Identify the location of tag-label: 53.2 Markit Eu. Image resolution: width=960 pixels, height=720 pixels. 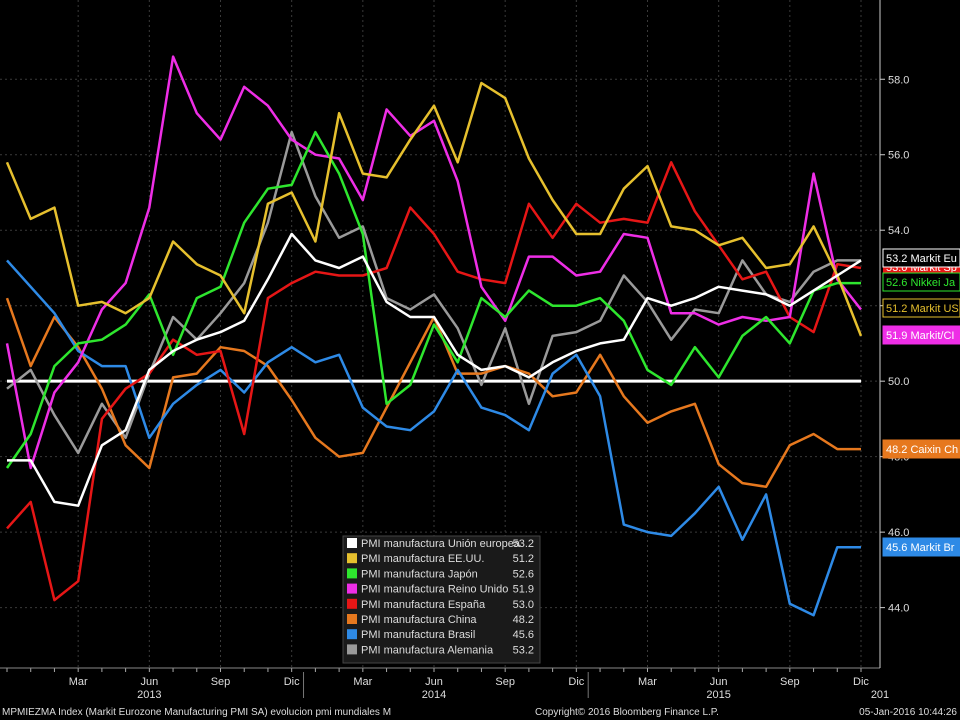
(921, 259).